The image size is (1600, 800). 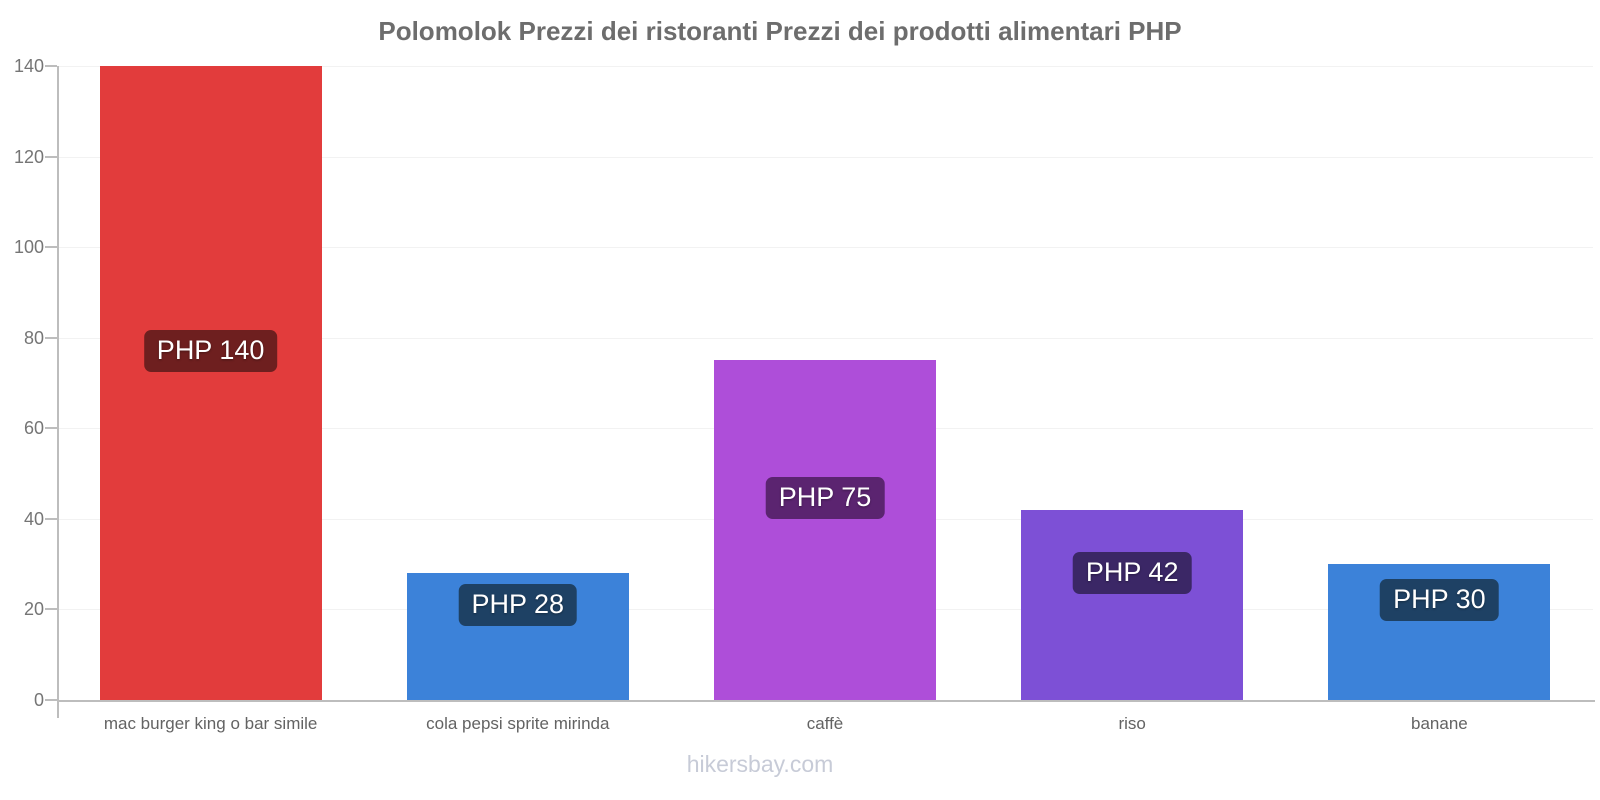 What do you see at coordinates (210, 351) in the screenshot?
I see `bar-value-badge: PHP 140` at bounding box center [210, 351].